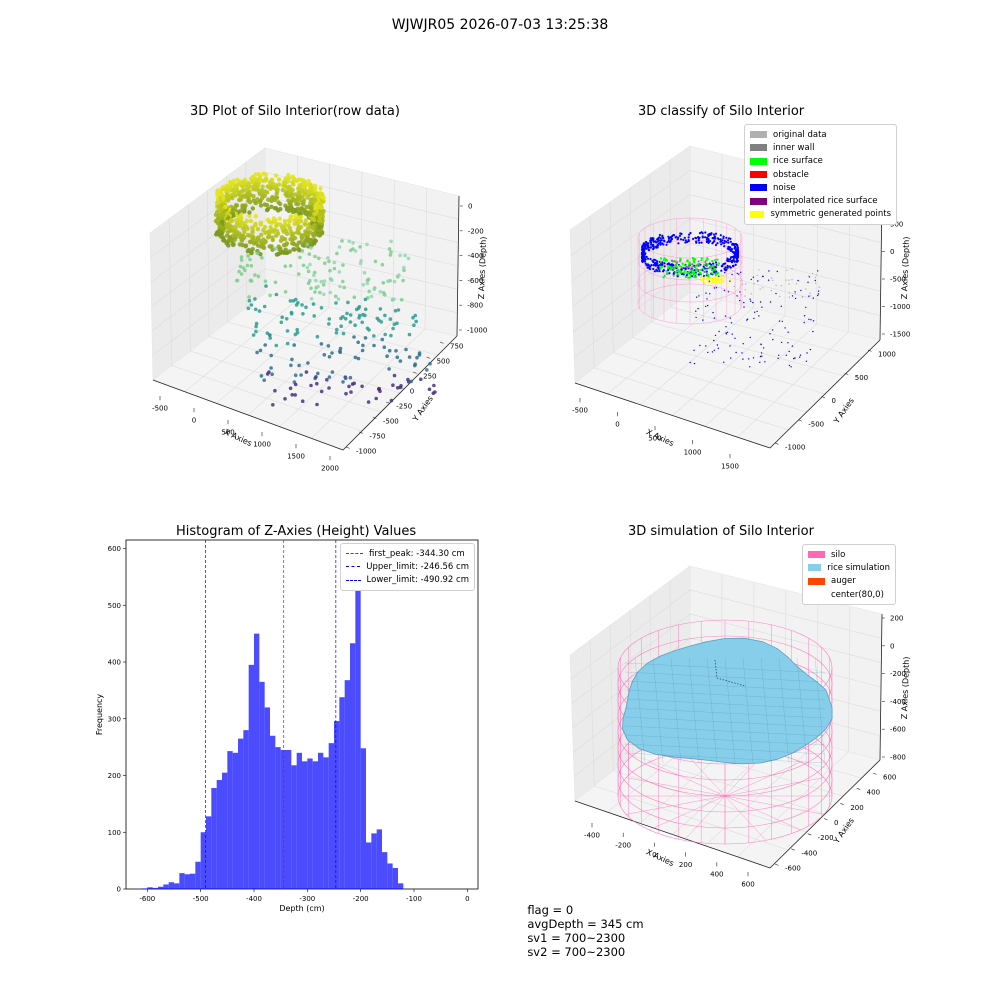 This screenshot has height=1000, width=1000. Describe the element at coordinates (784, 187) in the screenshot. I see `classify-legend-label: noise` at that location.